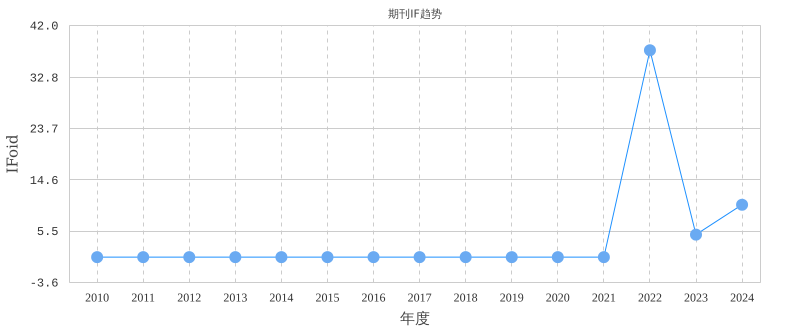  I want to click on x-tick-label: 2010, so click(97, 297).